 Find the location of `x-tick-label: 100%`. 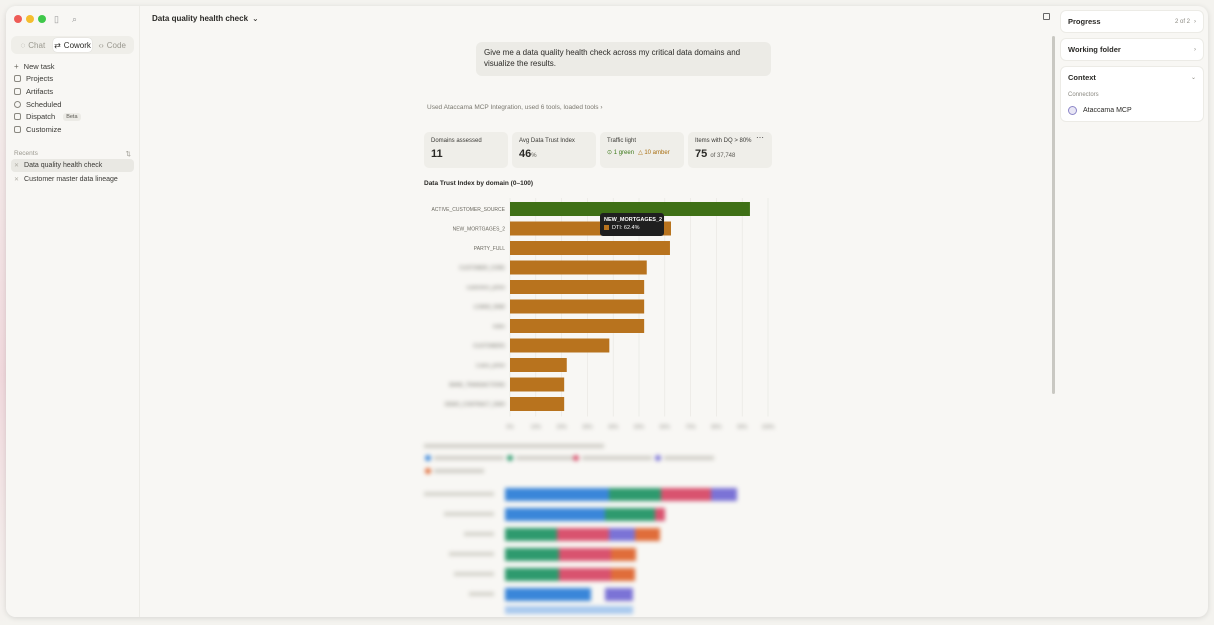

x-tick-label: 100% is located at coordinates (768, 428).